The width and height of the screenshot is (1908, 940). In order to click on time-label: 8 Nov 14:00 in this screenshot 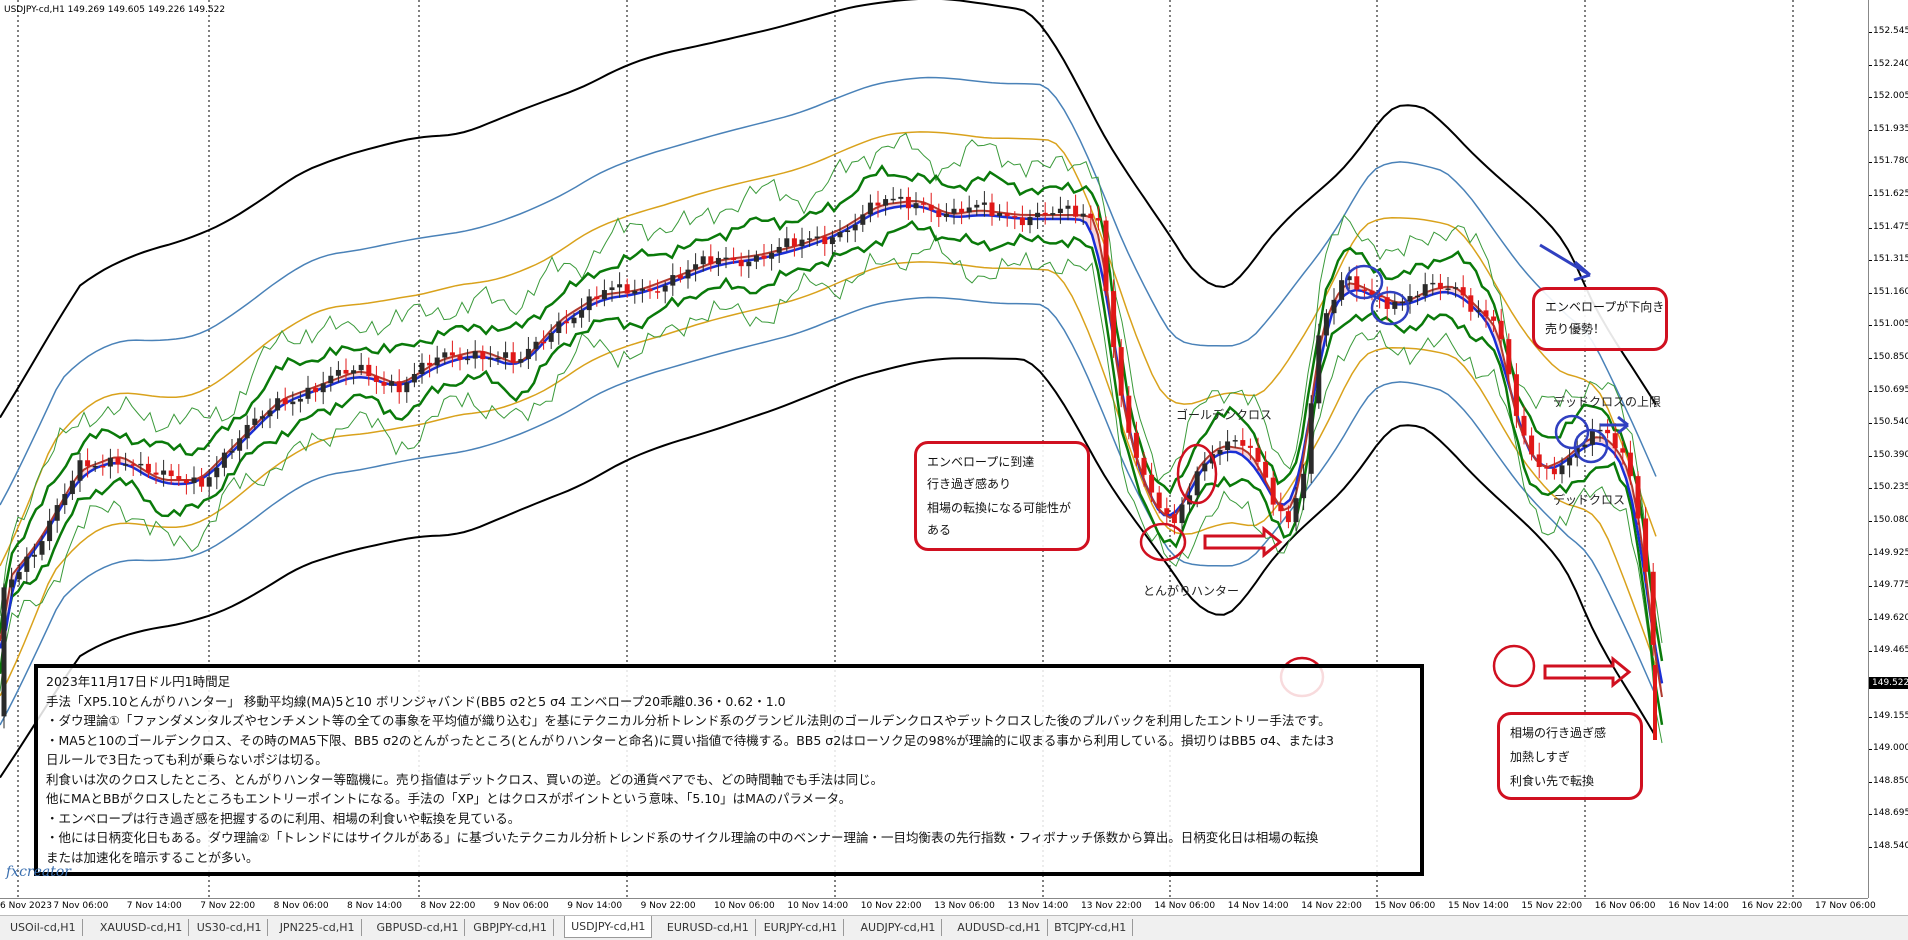, I will do `click(374, 906)`.